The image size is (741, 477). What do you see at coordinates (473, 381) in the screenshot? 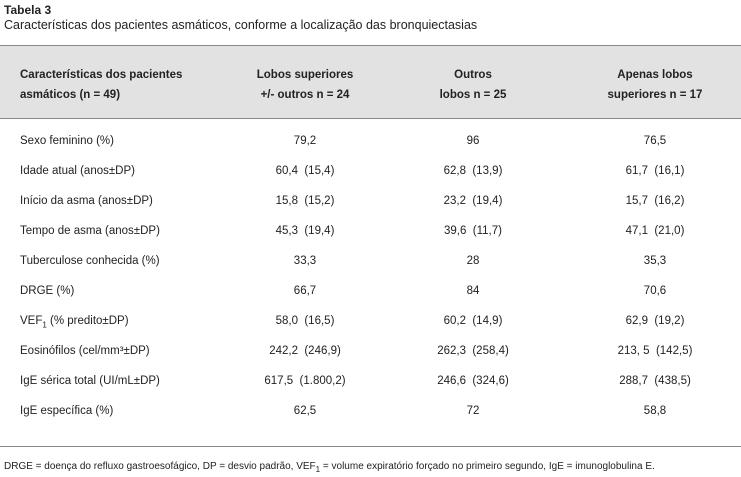
I see `cell-value: 246,6 (324,6)` at bounding box center [473, 381].